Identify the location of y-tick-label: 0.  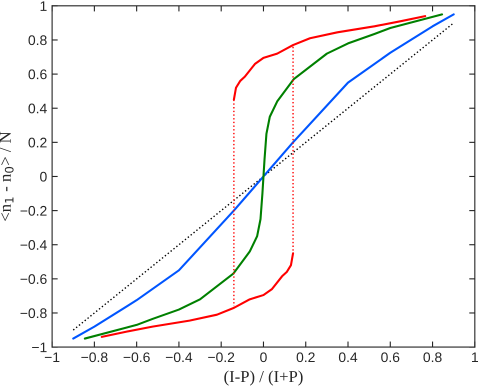
(43, 177).